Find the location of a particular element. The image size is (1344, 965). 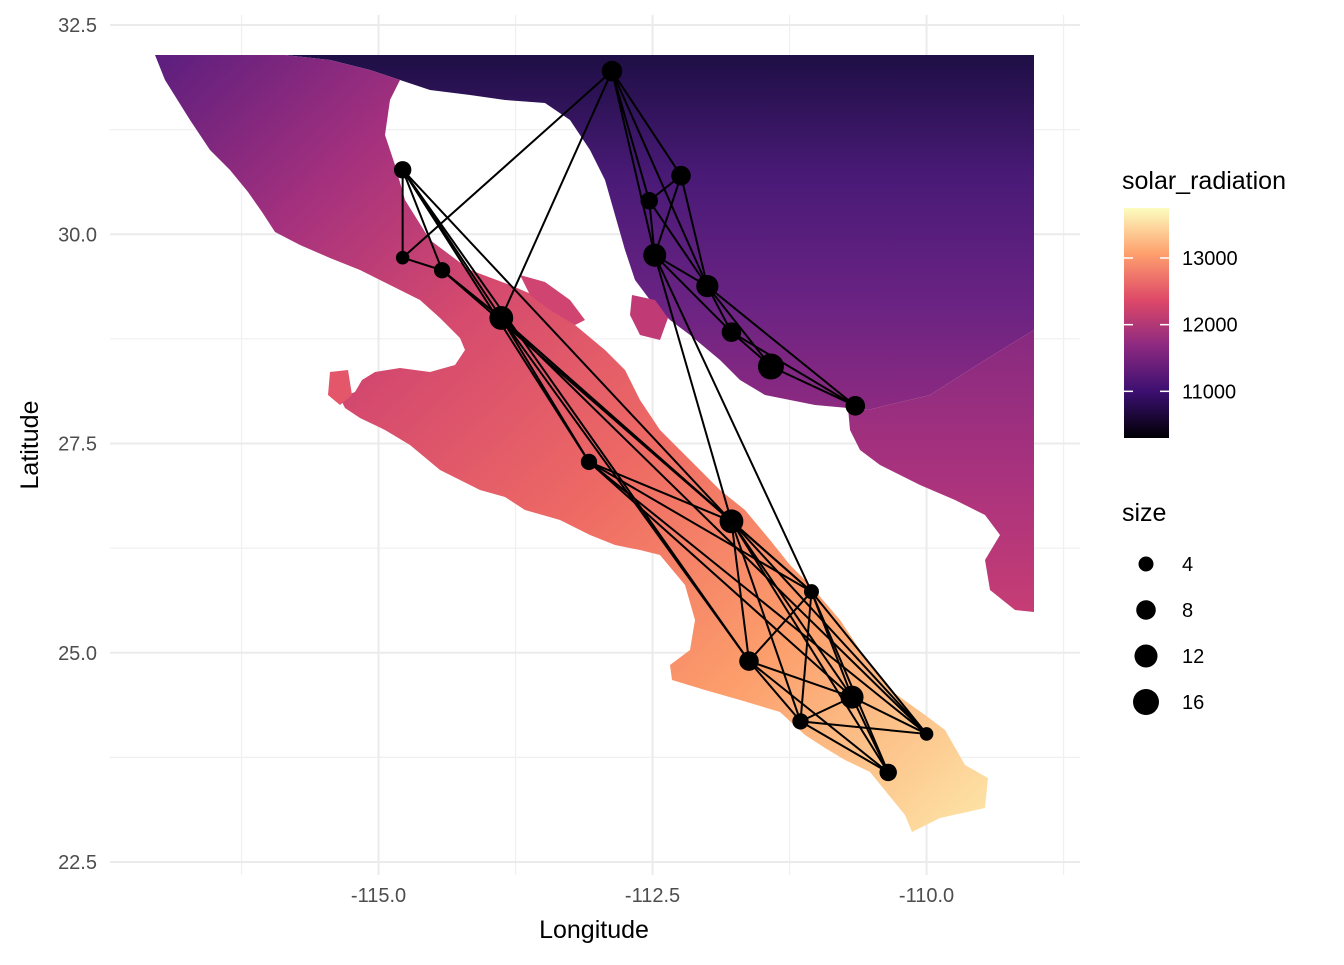

colorbar-tick-label: 11000 is located at coordinates (1209, 392).